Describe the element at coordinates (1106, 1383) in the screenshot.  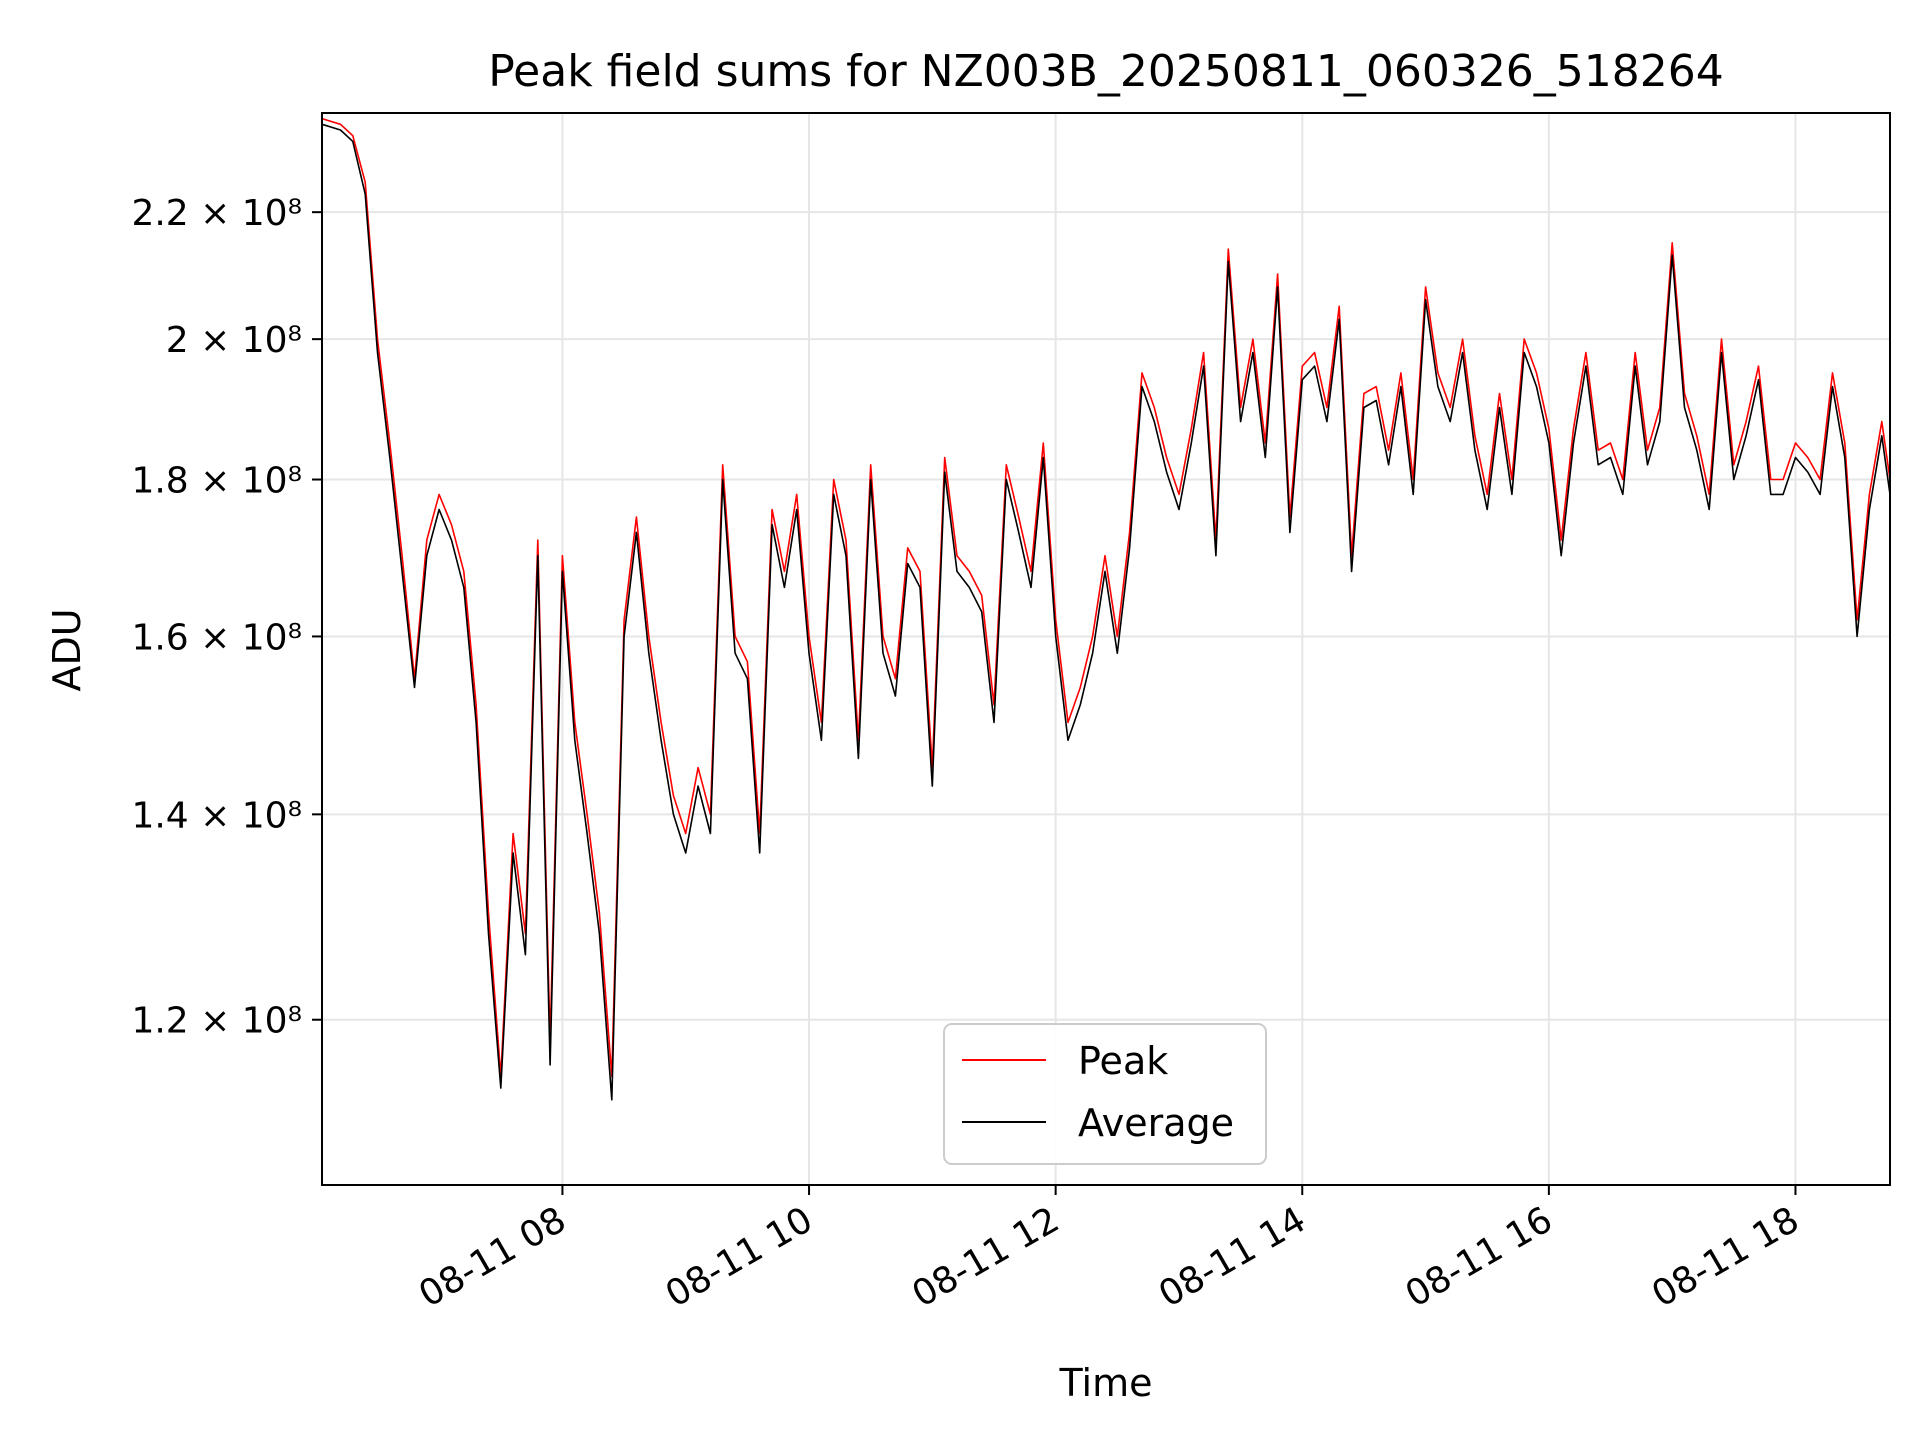
I see `x-axis-label: Time` at that location.